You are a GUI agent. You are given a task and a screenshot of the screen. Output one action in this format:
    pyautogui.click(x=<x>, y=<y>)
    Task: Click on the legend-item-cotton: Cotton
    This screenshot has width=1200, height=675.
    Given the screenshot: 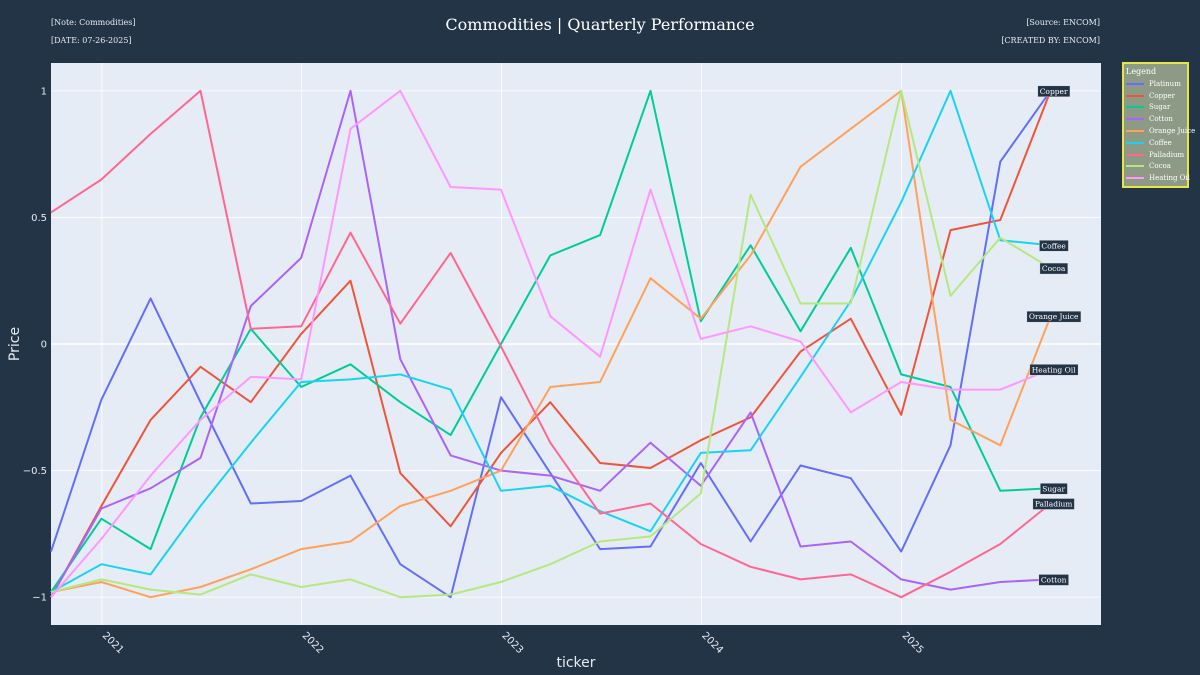 What is the action you would take?
    pyautogui.click(x=1155, y=119)
    